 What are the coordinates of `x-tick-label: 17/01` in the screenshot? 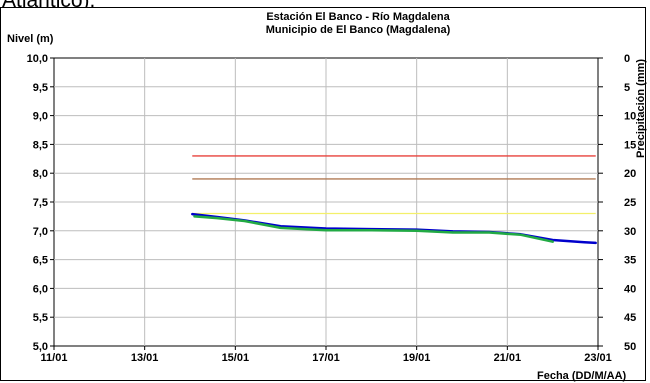 It's located at (326, 358).